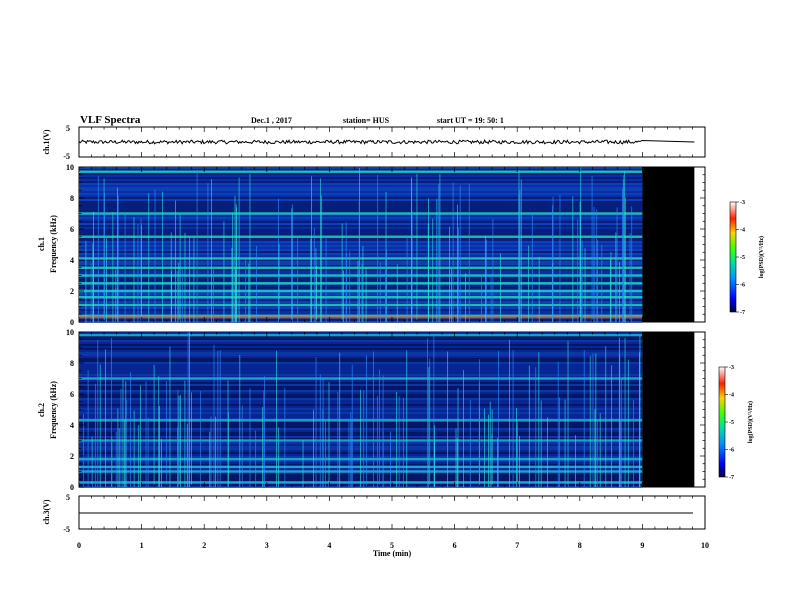 The height and width of the screenshot is (612, 792). I want to click on x-axis-label: Time (min), so click(392, 553).